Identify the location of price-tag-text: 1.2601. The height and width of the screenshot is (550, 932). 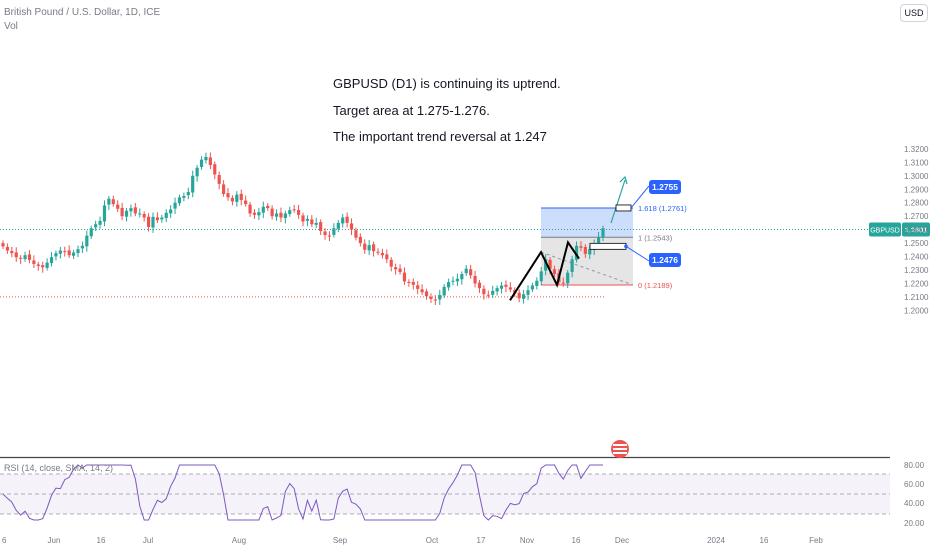
(916, 230).